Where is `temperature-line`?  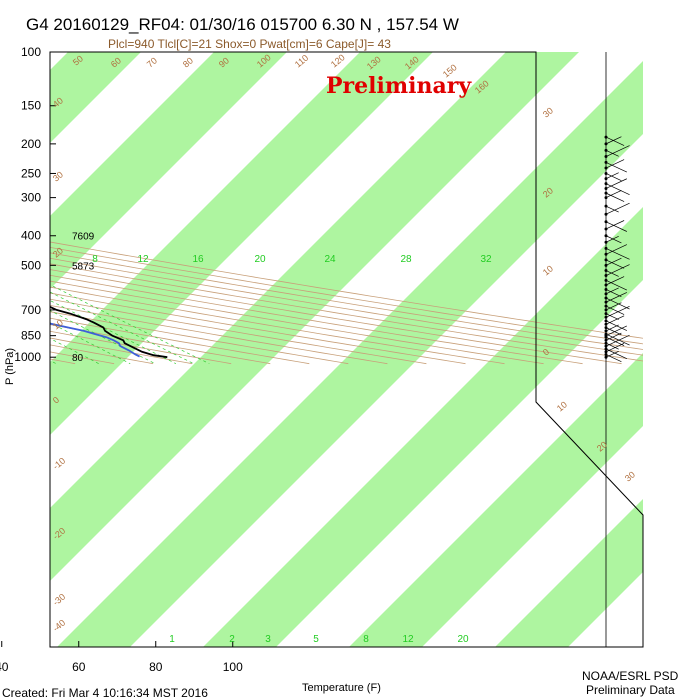 temperature-line is located at coordinates (109, 332).